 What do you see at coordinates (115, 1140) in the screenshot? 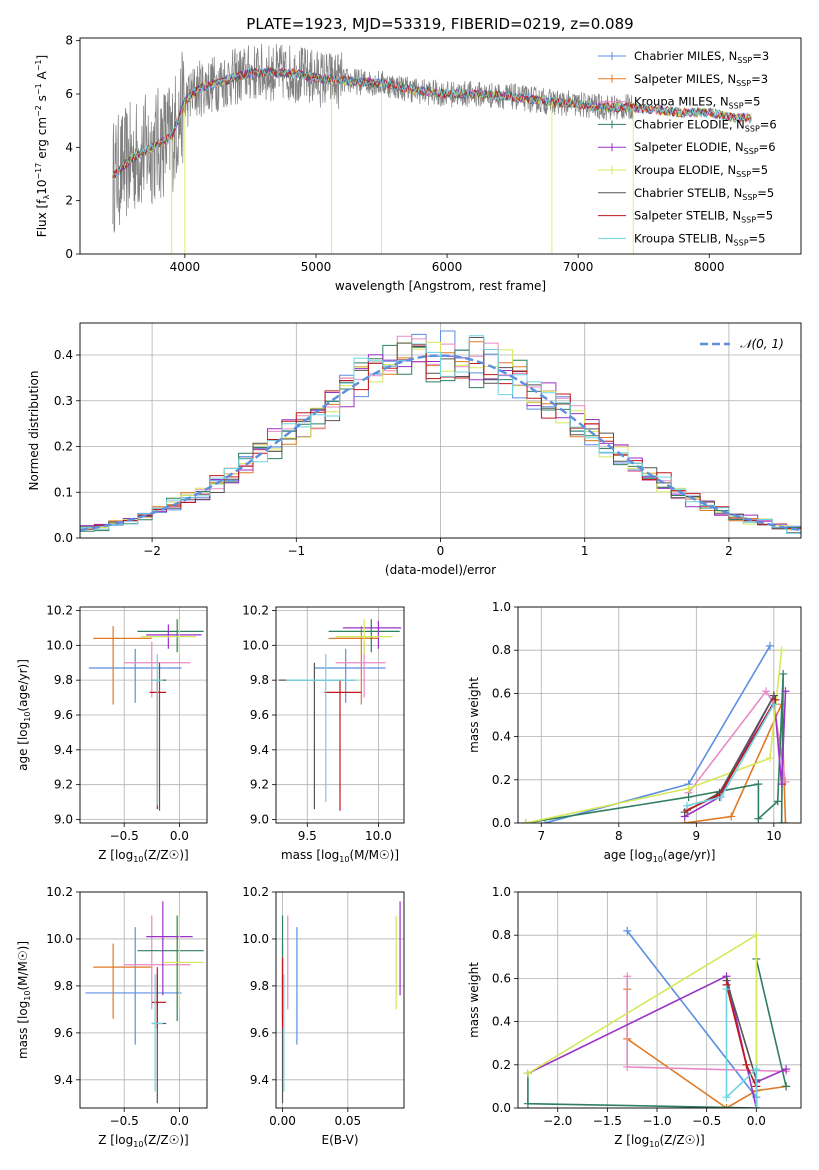
I see `x-axis-label-main: Z [log` at bounding box center [115, 1140].